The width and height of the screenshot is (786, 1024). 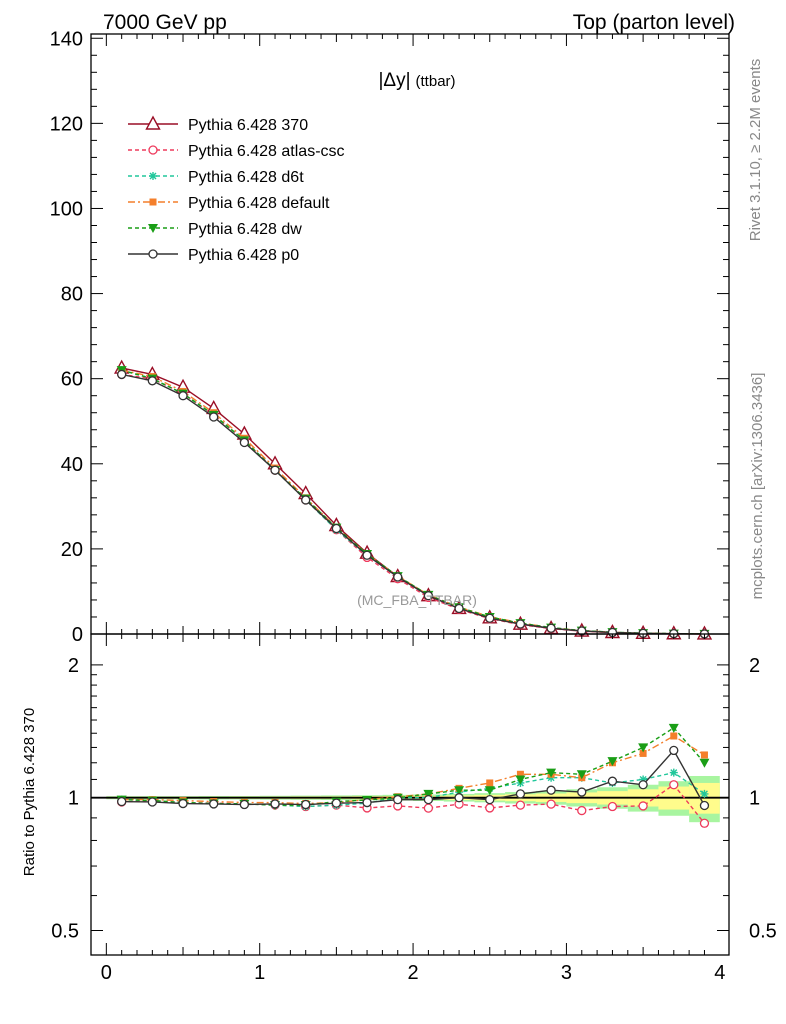 What do you see at coordinates (413, 973) in the screenshot?
I see `x-tick-label: 2` at bounding box center [413, 973].